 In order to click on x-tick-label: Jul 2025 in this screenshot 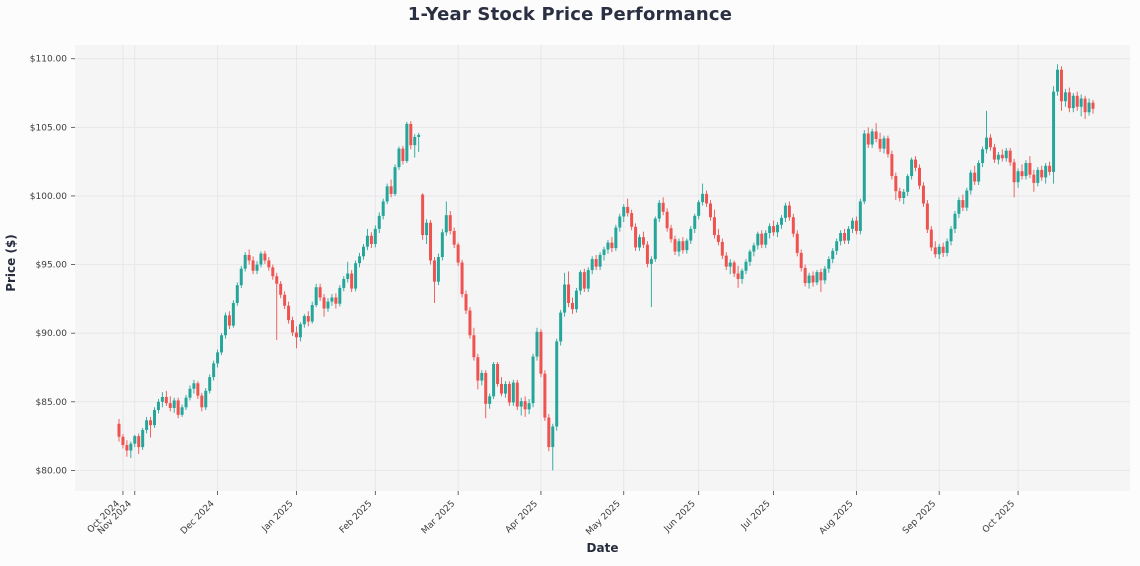, I will do `click(756, 516)`.